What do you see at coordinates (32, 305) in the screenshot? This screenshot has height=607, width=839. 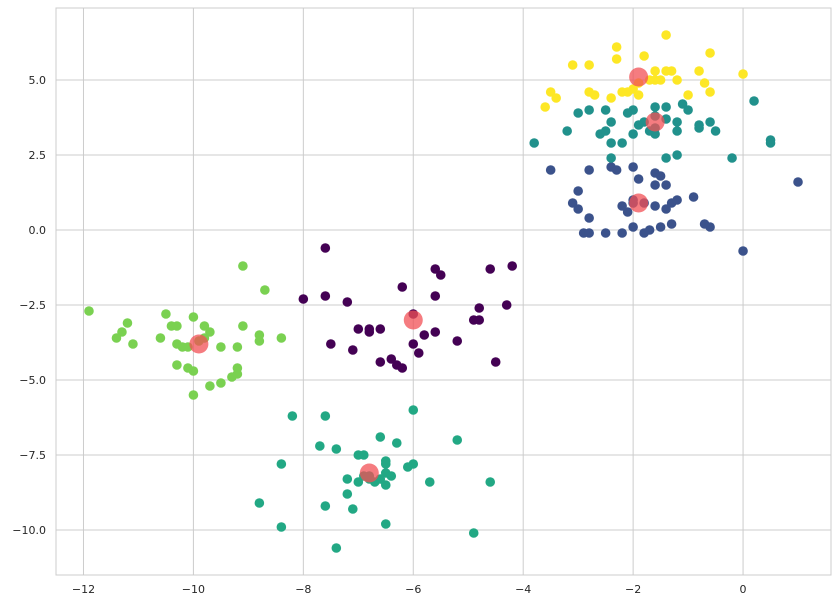 I see `y-tick-label: −2.5` at bounding box center [32, 305].